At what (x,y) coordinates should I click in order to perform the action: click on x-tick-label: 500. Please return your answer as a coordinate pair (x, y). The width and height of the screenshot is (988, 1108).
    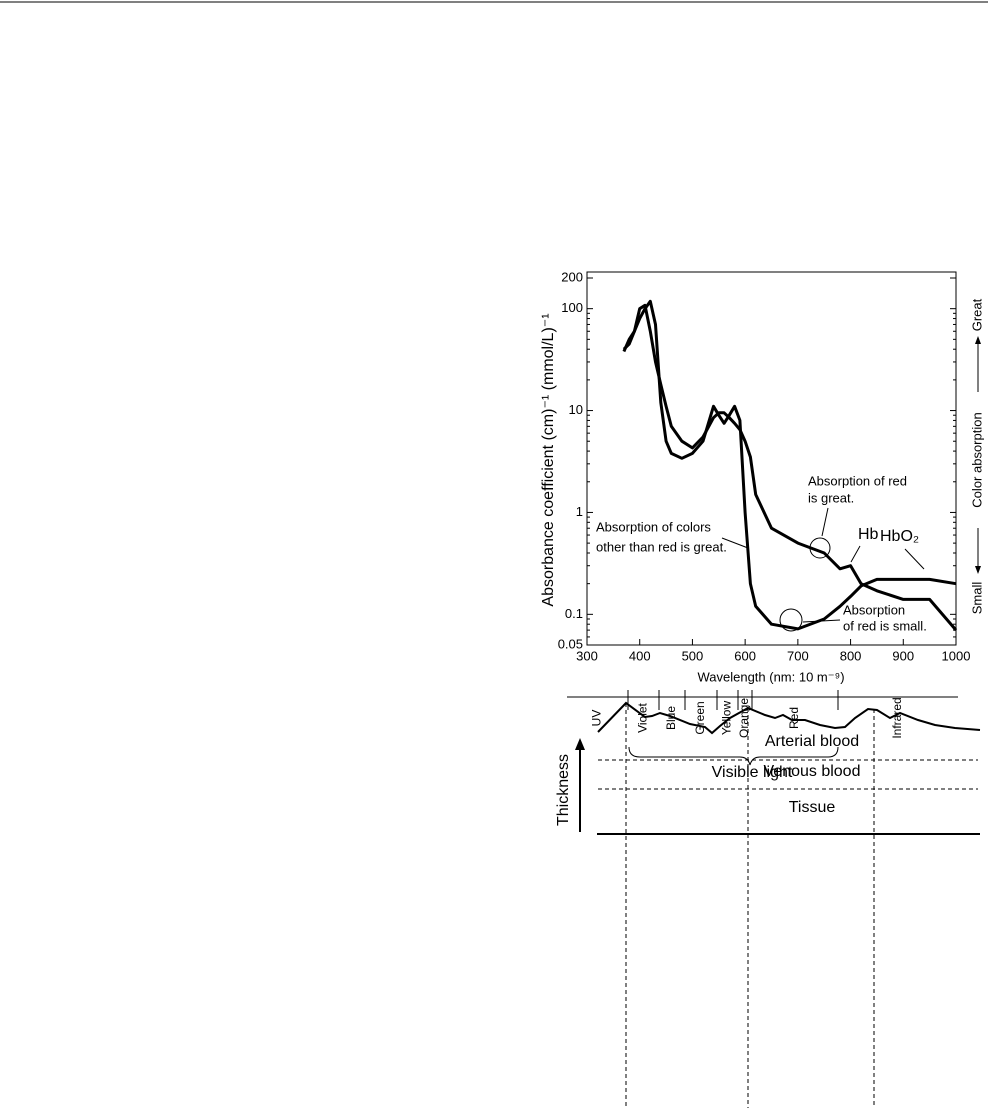
    Looking at the image, I should click on (693, 655).